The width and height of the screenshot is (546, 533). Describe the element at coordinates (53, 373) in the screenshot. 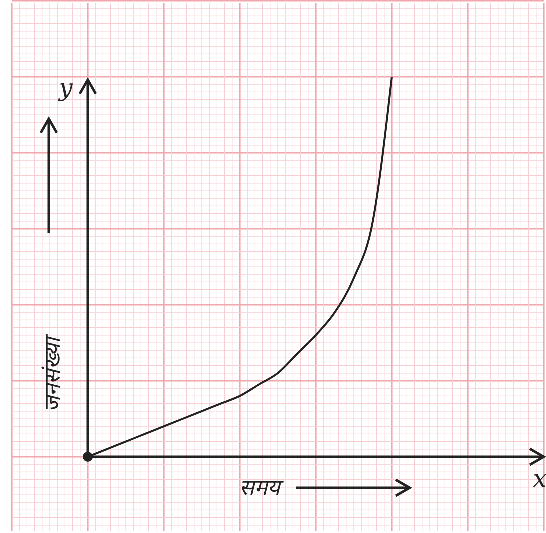

I see `y-axis-title: जनसंख्या` at that location.